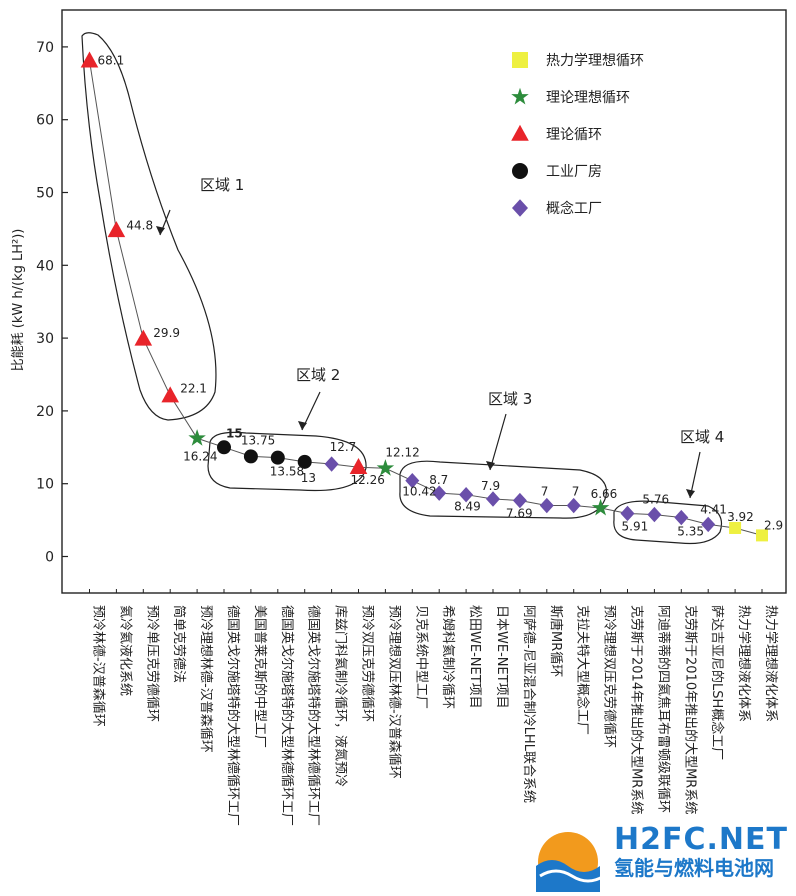 The height and width of the screenshot is (896, 796). Describe the element at coordinates (179, 644) in the screenshot. I see `category-label: 简单克劳德法` at that location.